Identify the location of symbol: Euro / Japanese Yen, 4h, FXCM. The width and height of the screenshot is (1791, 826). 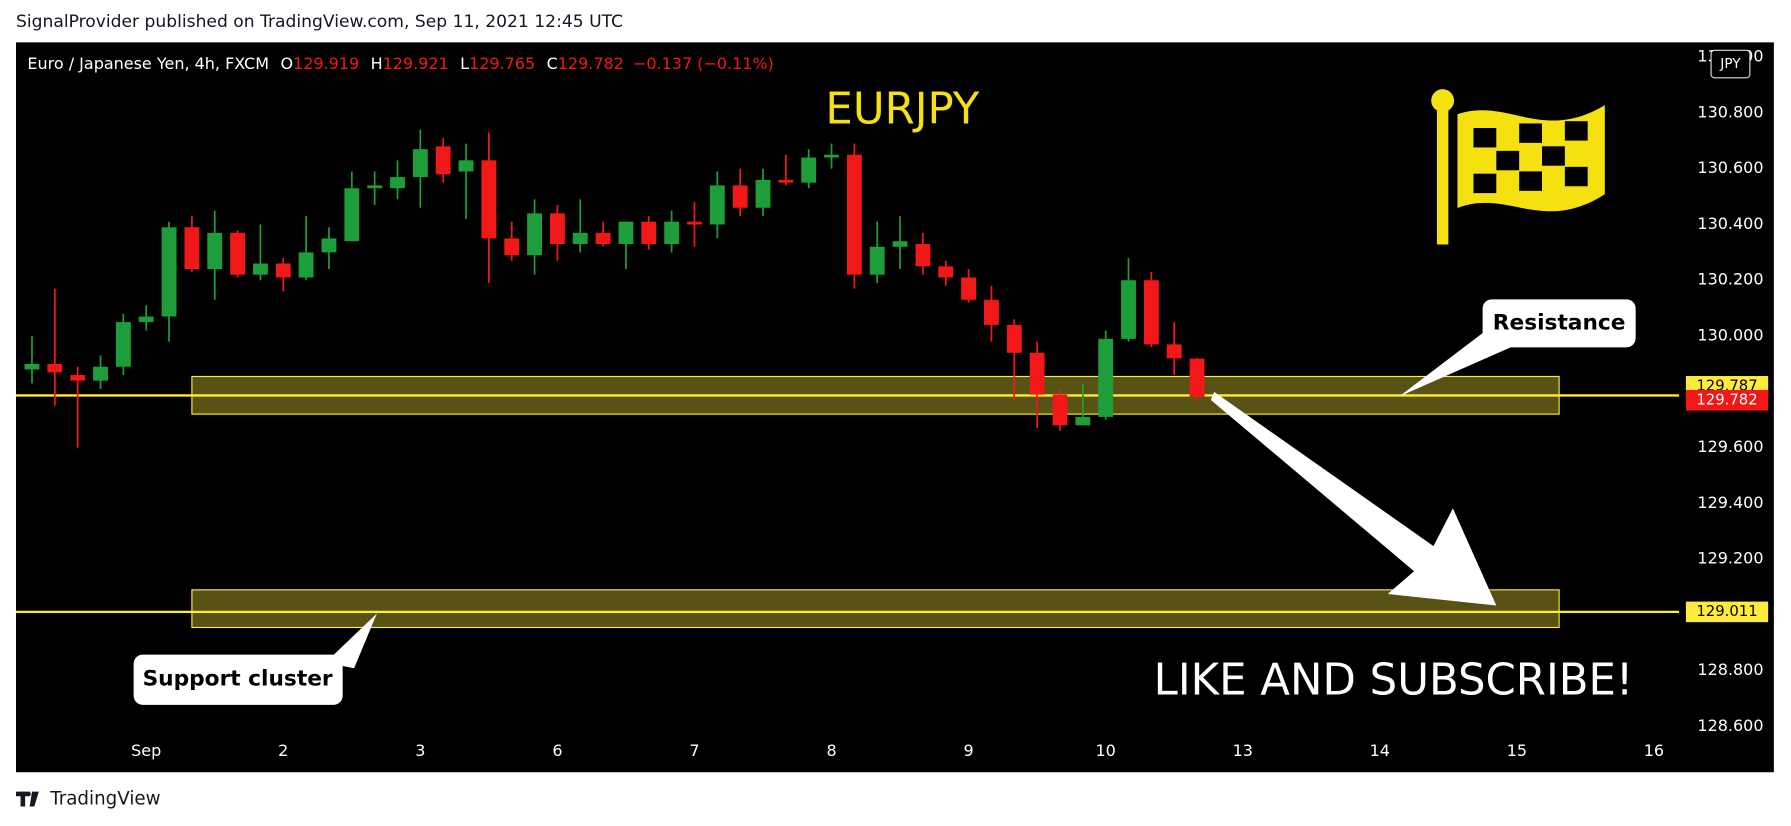
(148, 63).